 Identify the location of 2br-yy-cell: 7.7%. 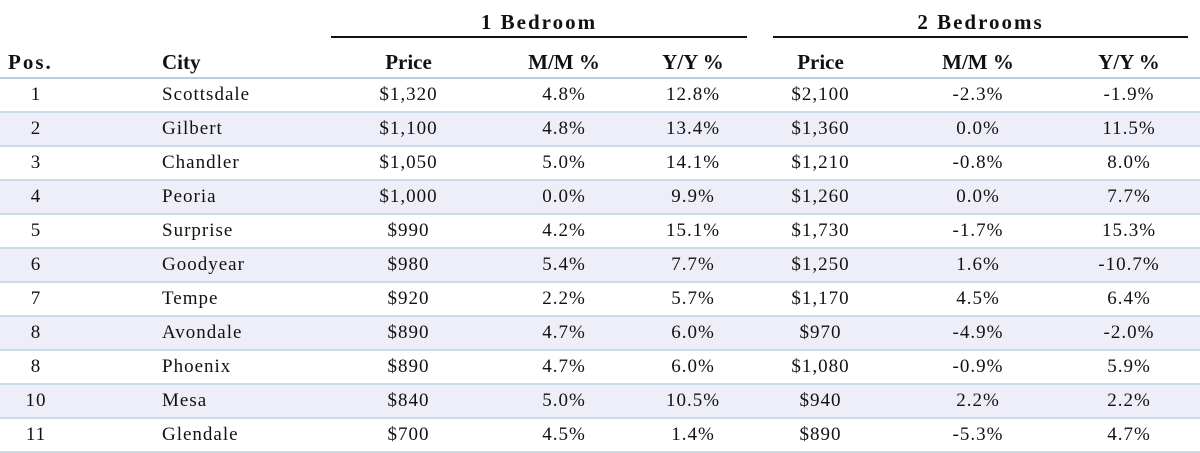
(1129, 197).